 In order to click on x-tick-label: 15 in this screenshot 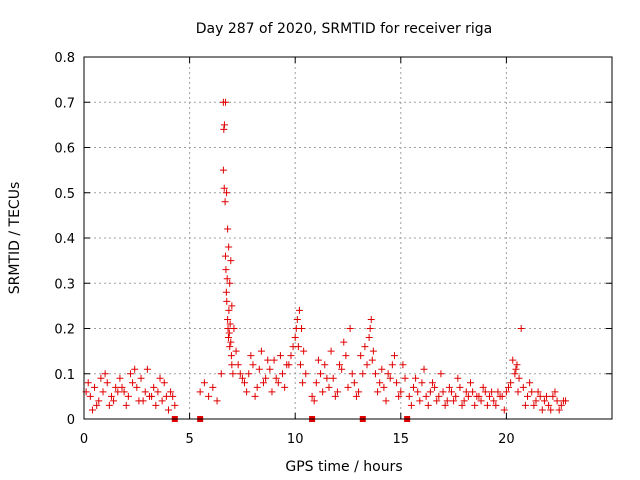, I will do `click(401, 439)`.